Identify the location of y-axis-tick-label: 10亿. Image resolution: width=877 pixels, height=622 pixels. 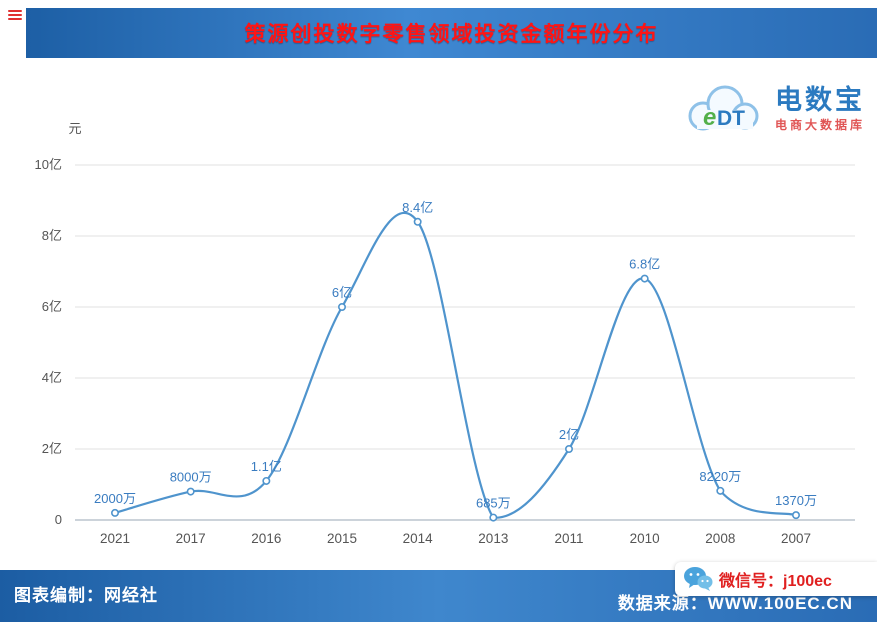
(48, 164).